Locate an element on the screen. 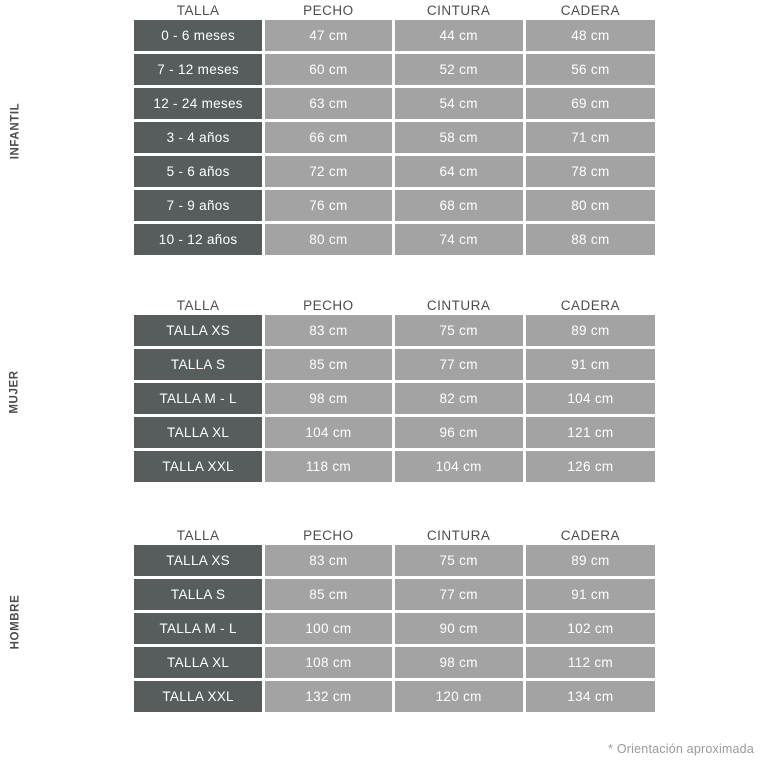 The width and height of the screenshot is (770, 770). table-row: TALLA XXL 118 cm 104 cm 126 cm is located at coordinates (395, 466).